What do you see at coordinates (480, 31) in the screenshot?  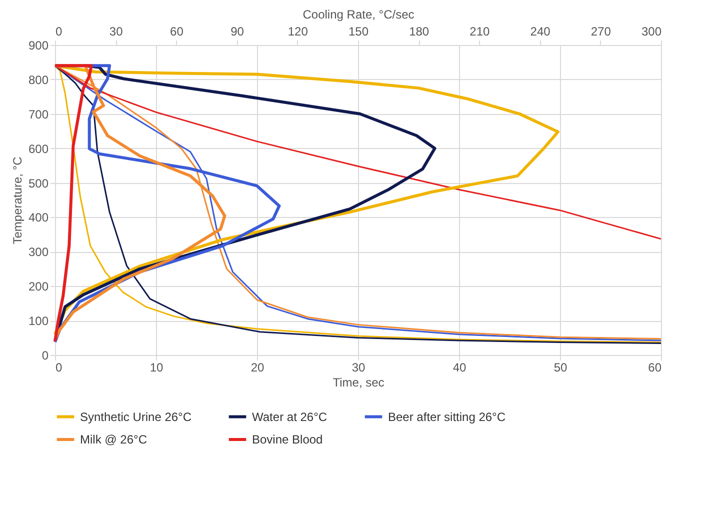 I see `x2-tick-label: 210` at bounding box center [480, 31].